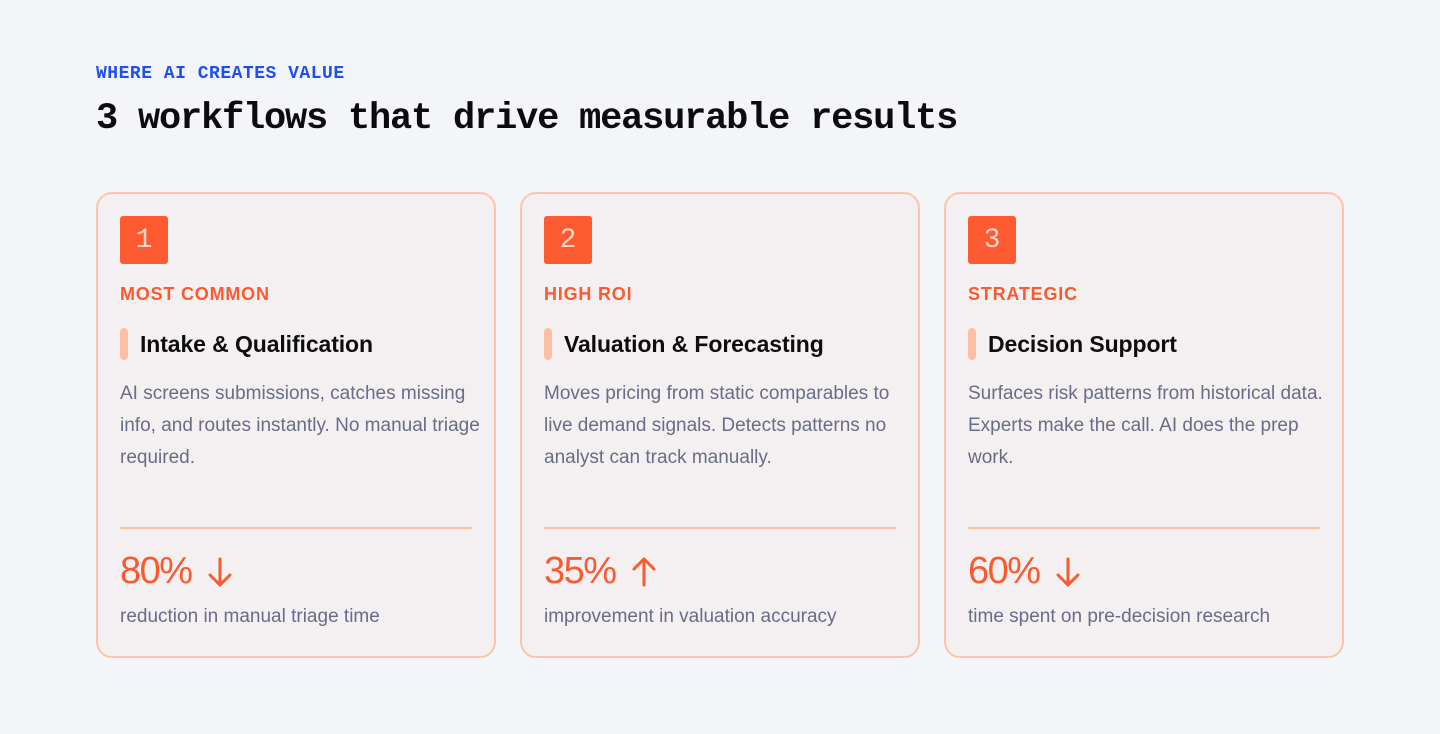  Describe the element at coordinates (694, 343) in the screenshot. I see `card-title: Valuation & Forecasting` at that location.